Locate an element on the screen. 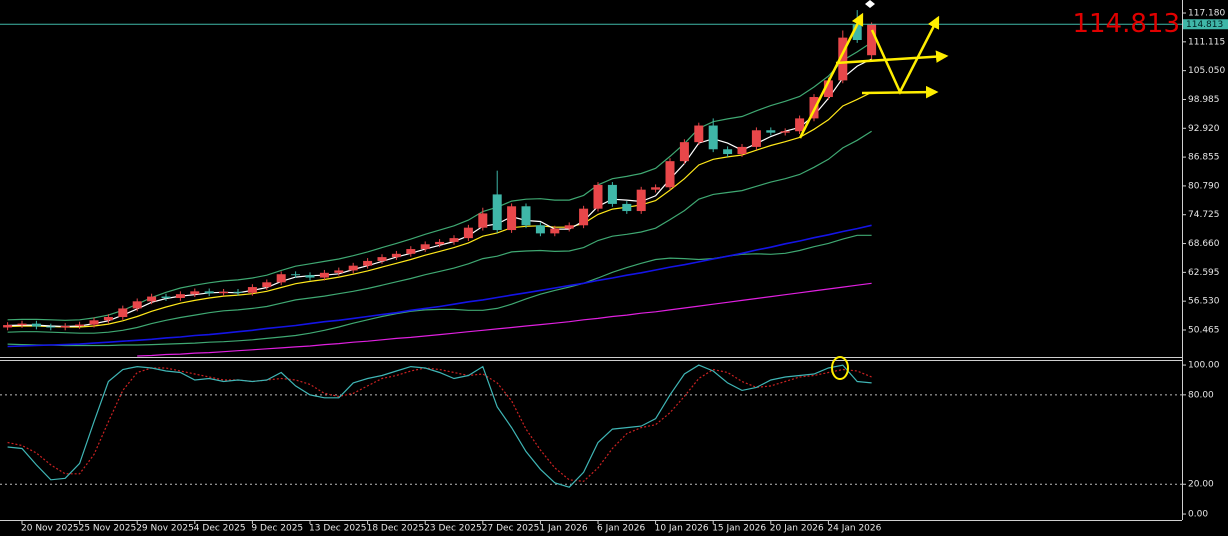  indicator-line is located at coordinates (504, 319).